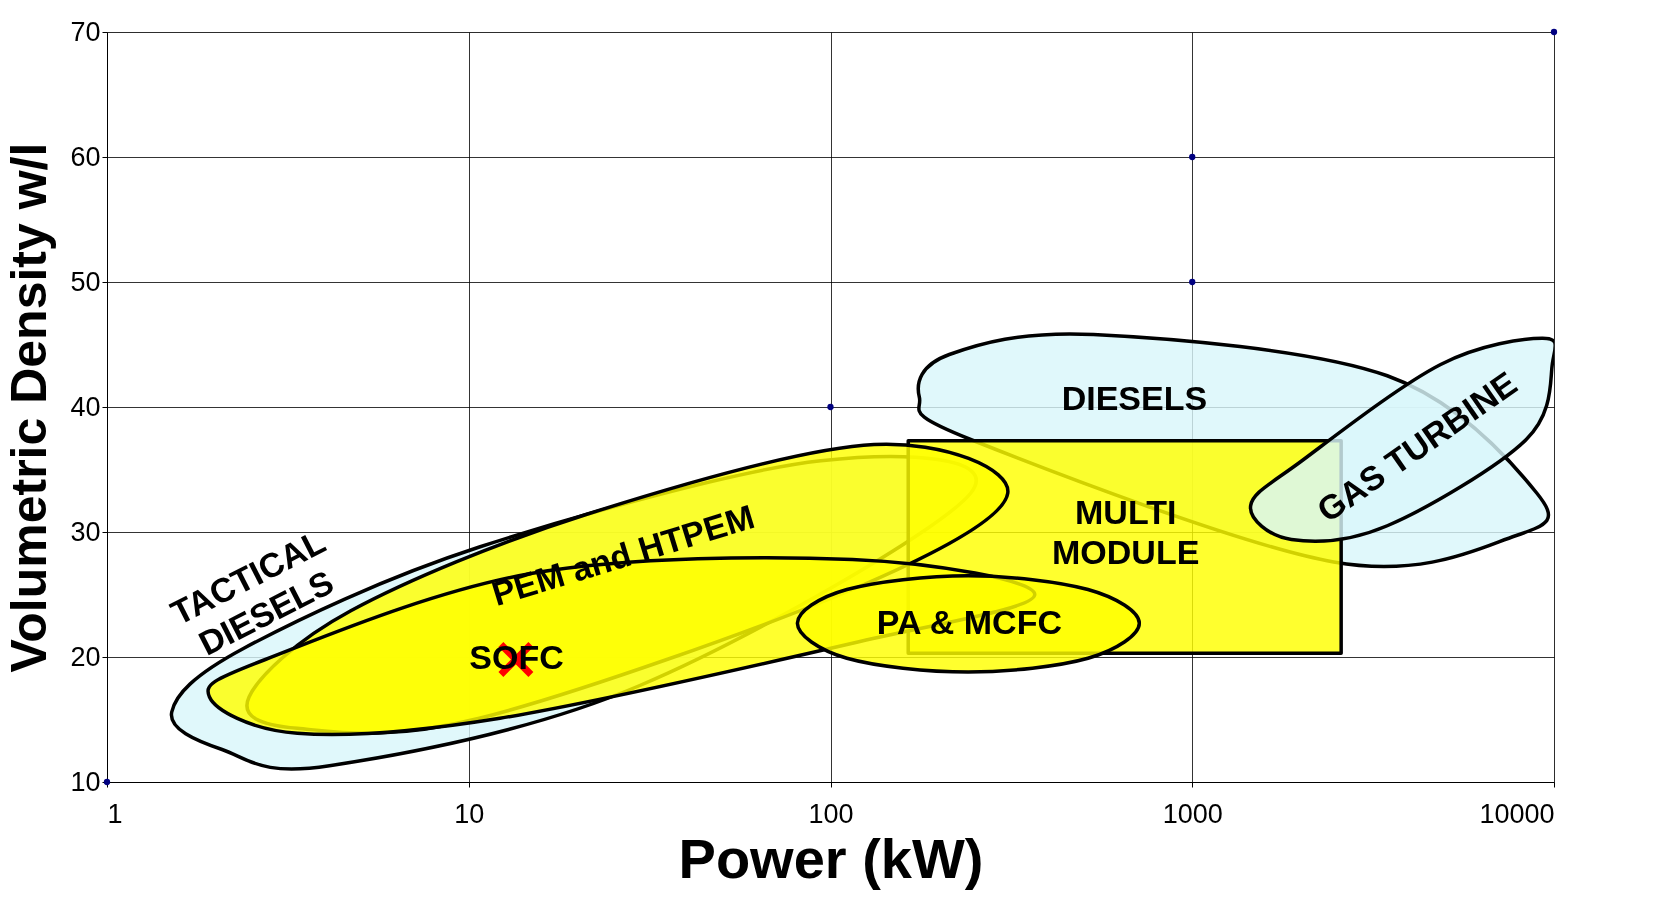 The width and height of the screenshot is (1676, 908). What do you see at coordinates (969, 621) in the screenshot?
I see `annotation: PA & MCFC` at bounding box center [969, 621].